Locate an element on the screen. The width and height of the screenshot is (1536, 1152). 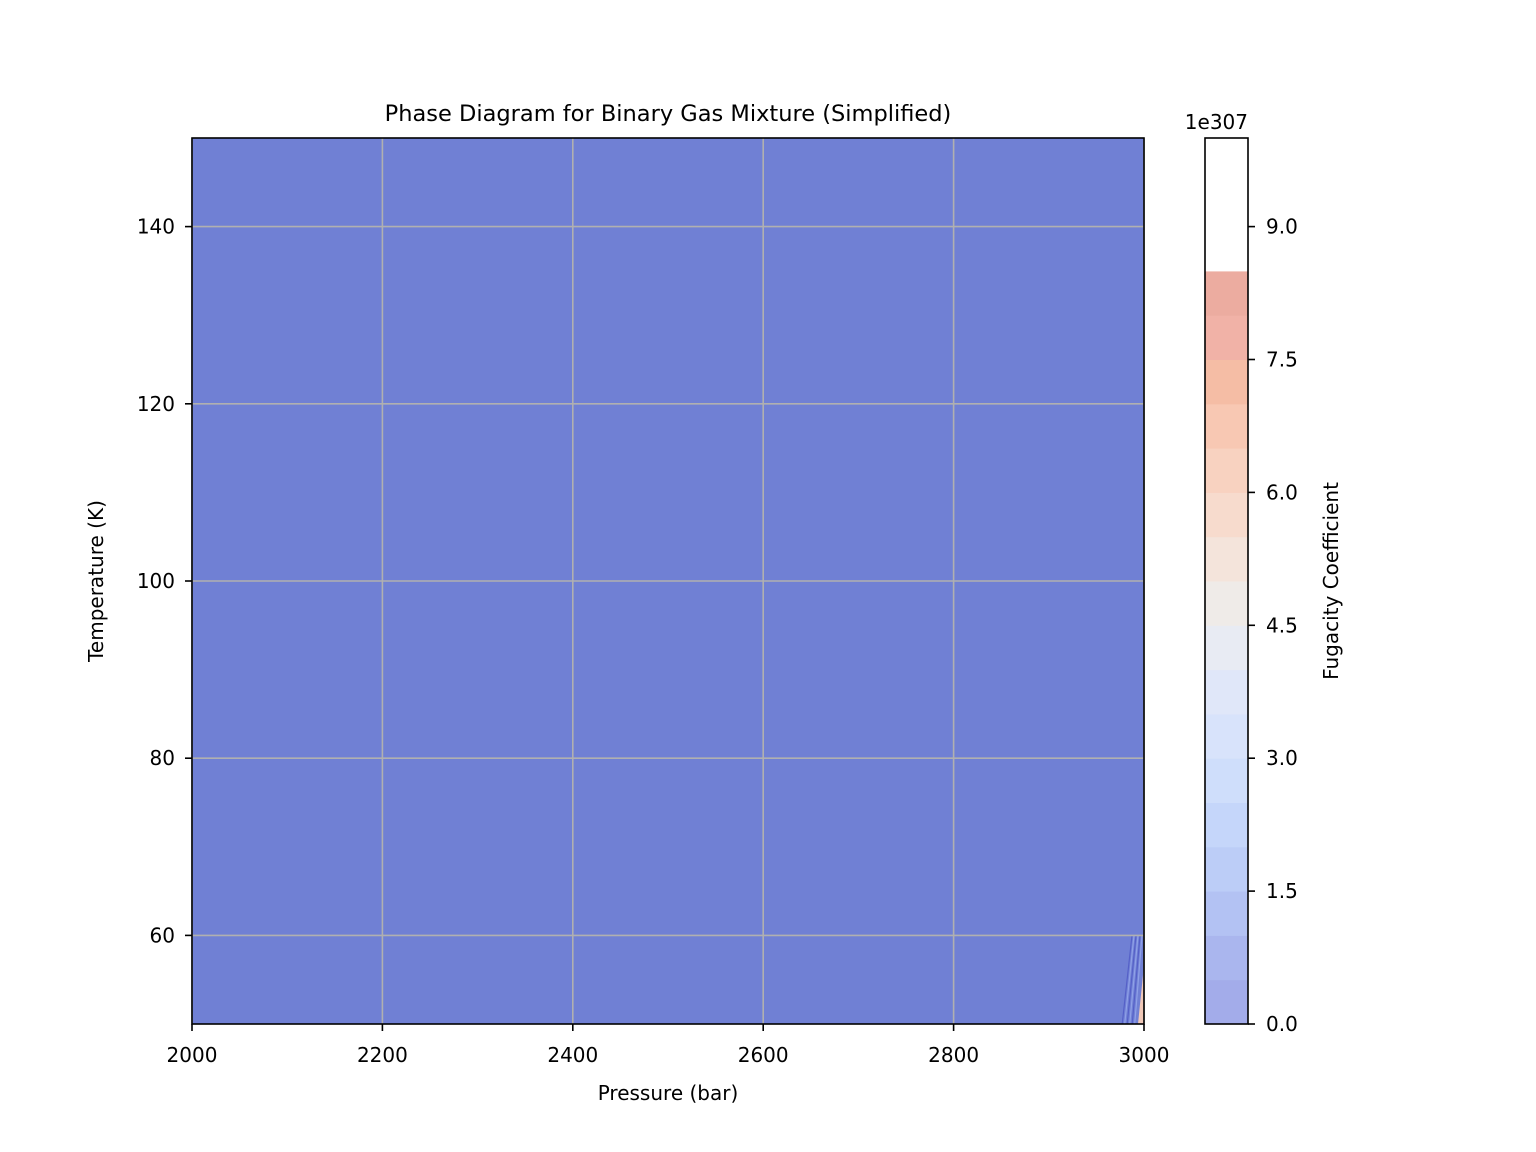
colorbar-offset-text: 1e307 is located at coordinates (1216, 122).